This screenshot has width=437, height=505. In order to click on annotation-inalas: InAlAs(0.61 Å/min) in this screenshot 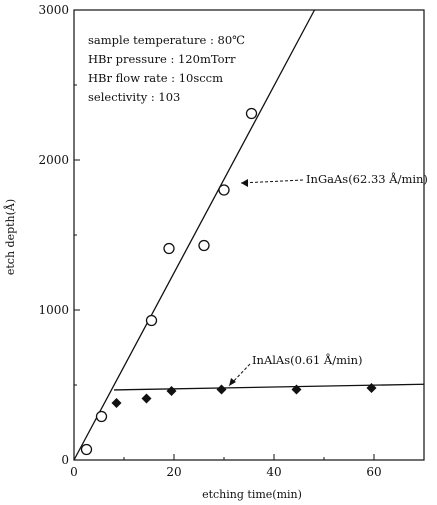, I will do `click(295, 370)`.